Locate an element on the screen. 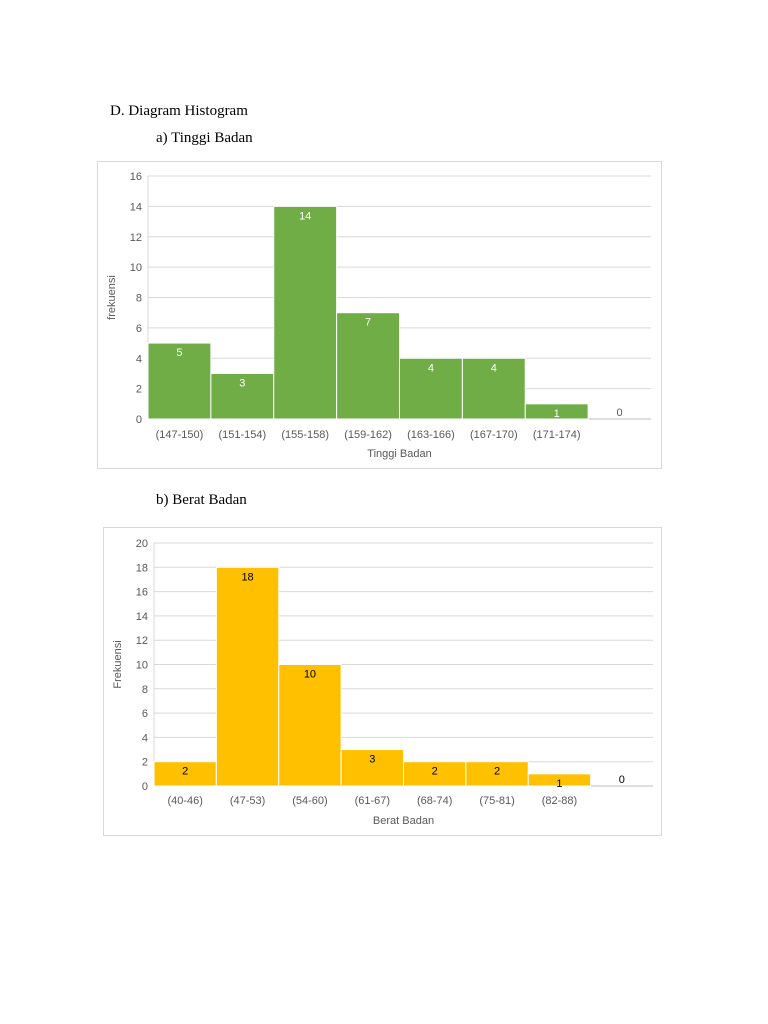  y-axis-title: frekuensi is located at coordinates (112, 297).